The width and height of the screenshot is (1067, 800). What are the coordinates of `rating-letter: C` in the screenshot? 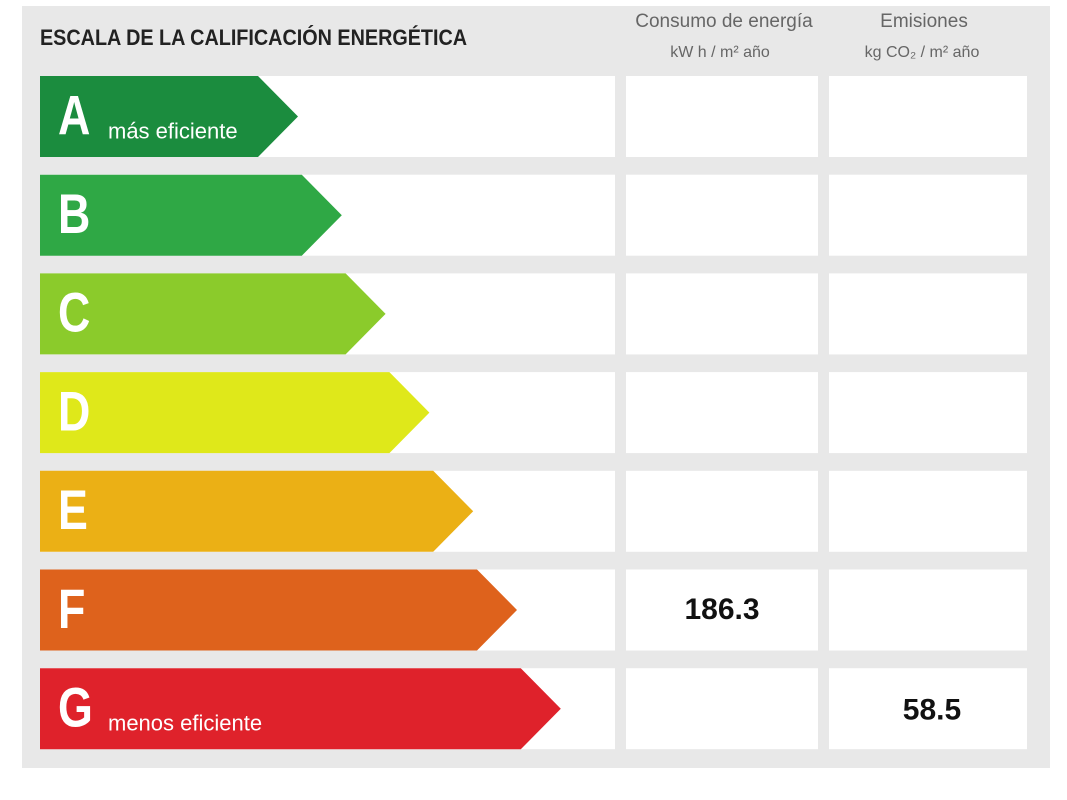 It's located at (74, 312).